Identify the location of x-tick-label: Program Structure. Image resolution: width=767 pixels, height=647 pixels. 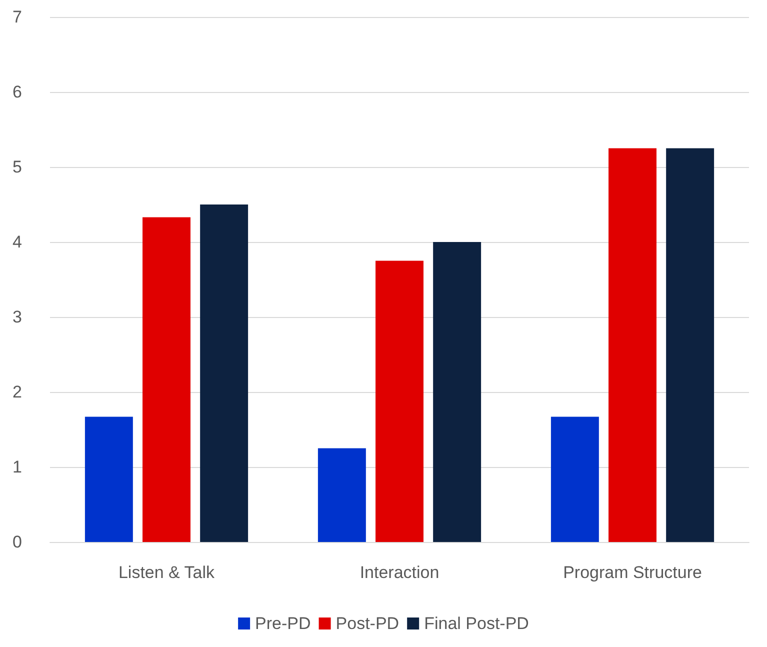
(632, 572).